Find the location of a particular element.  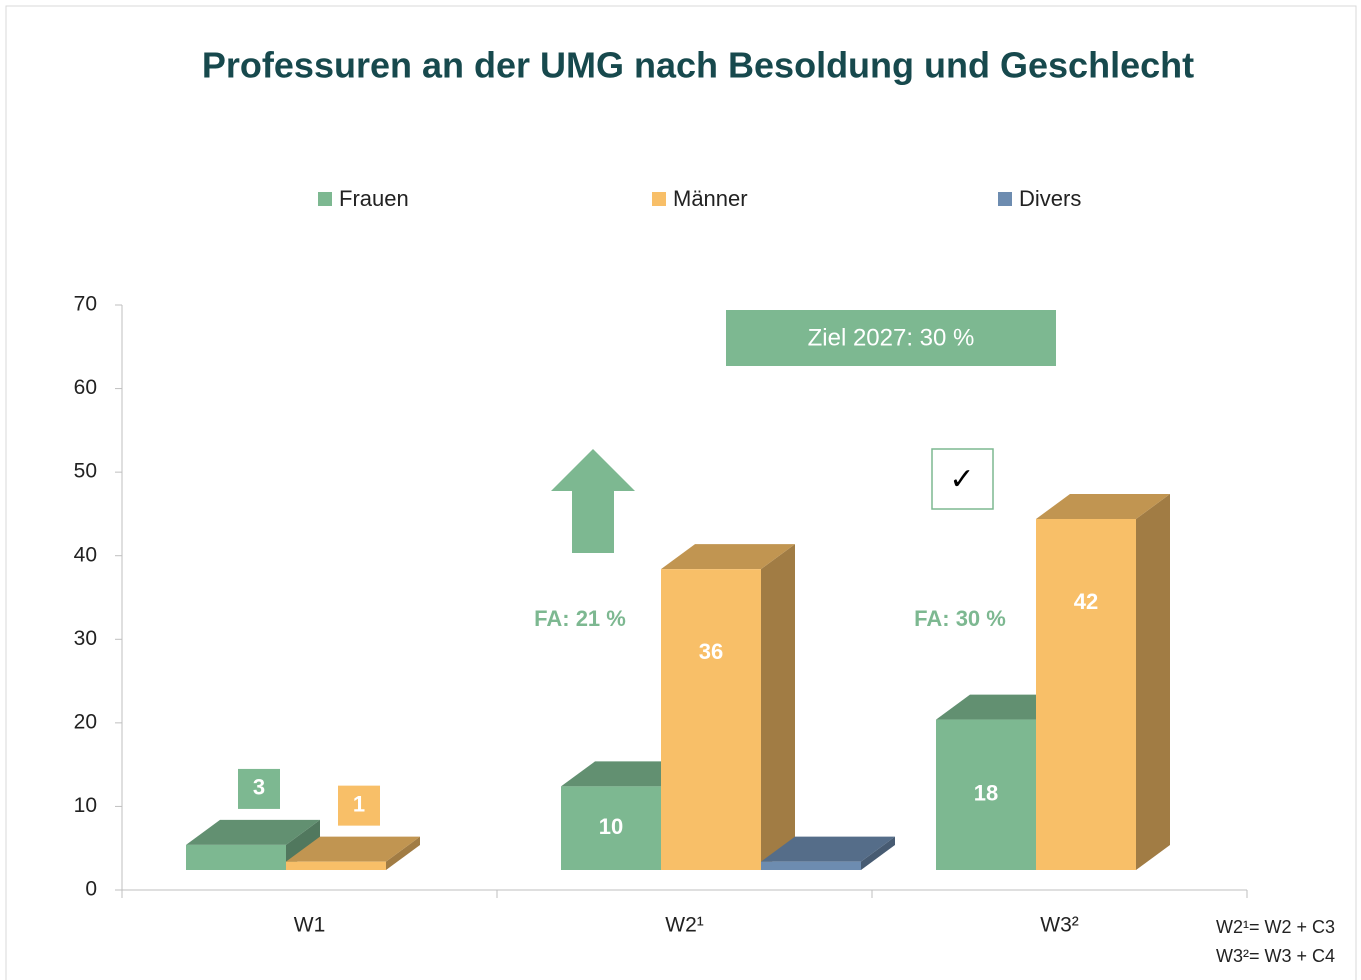

data-label: 18 is located at coordinates (986, 793).